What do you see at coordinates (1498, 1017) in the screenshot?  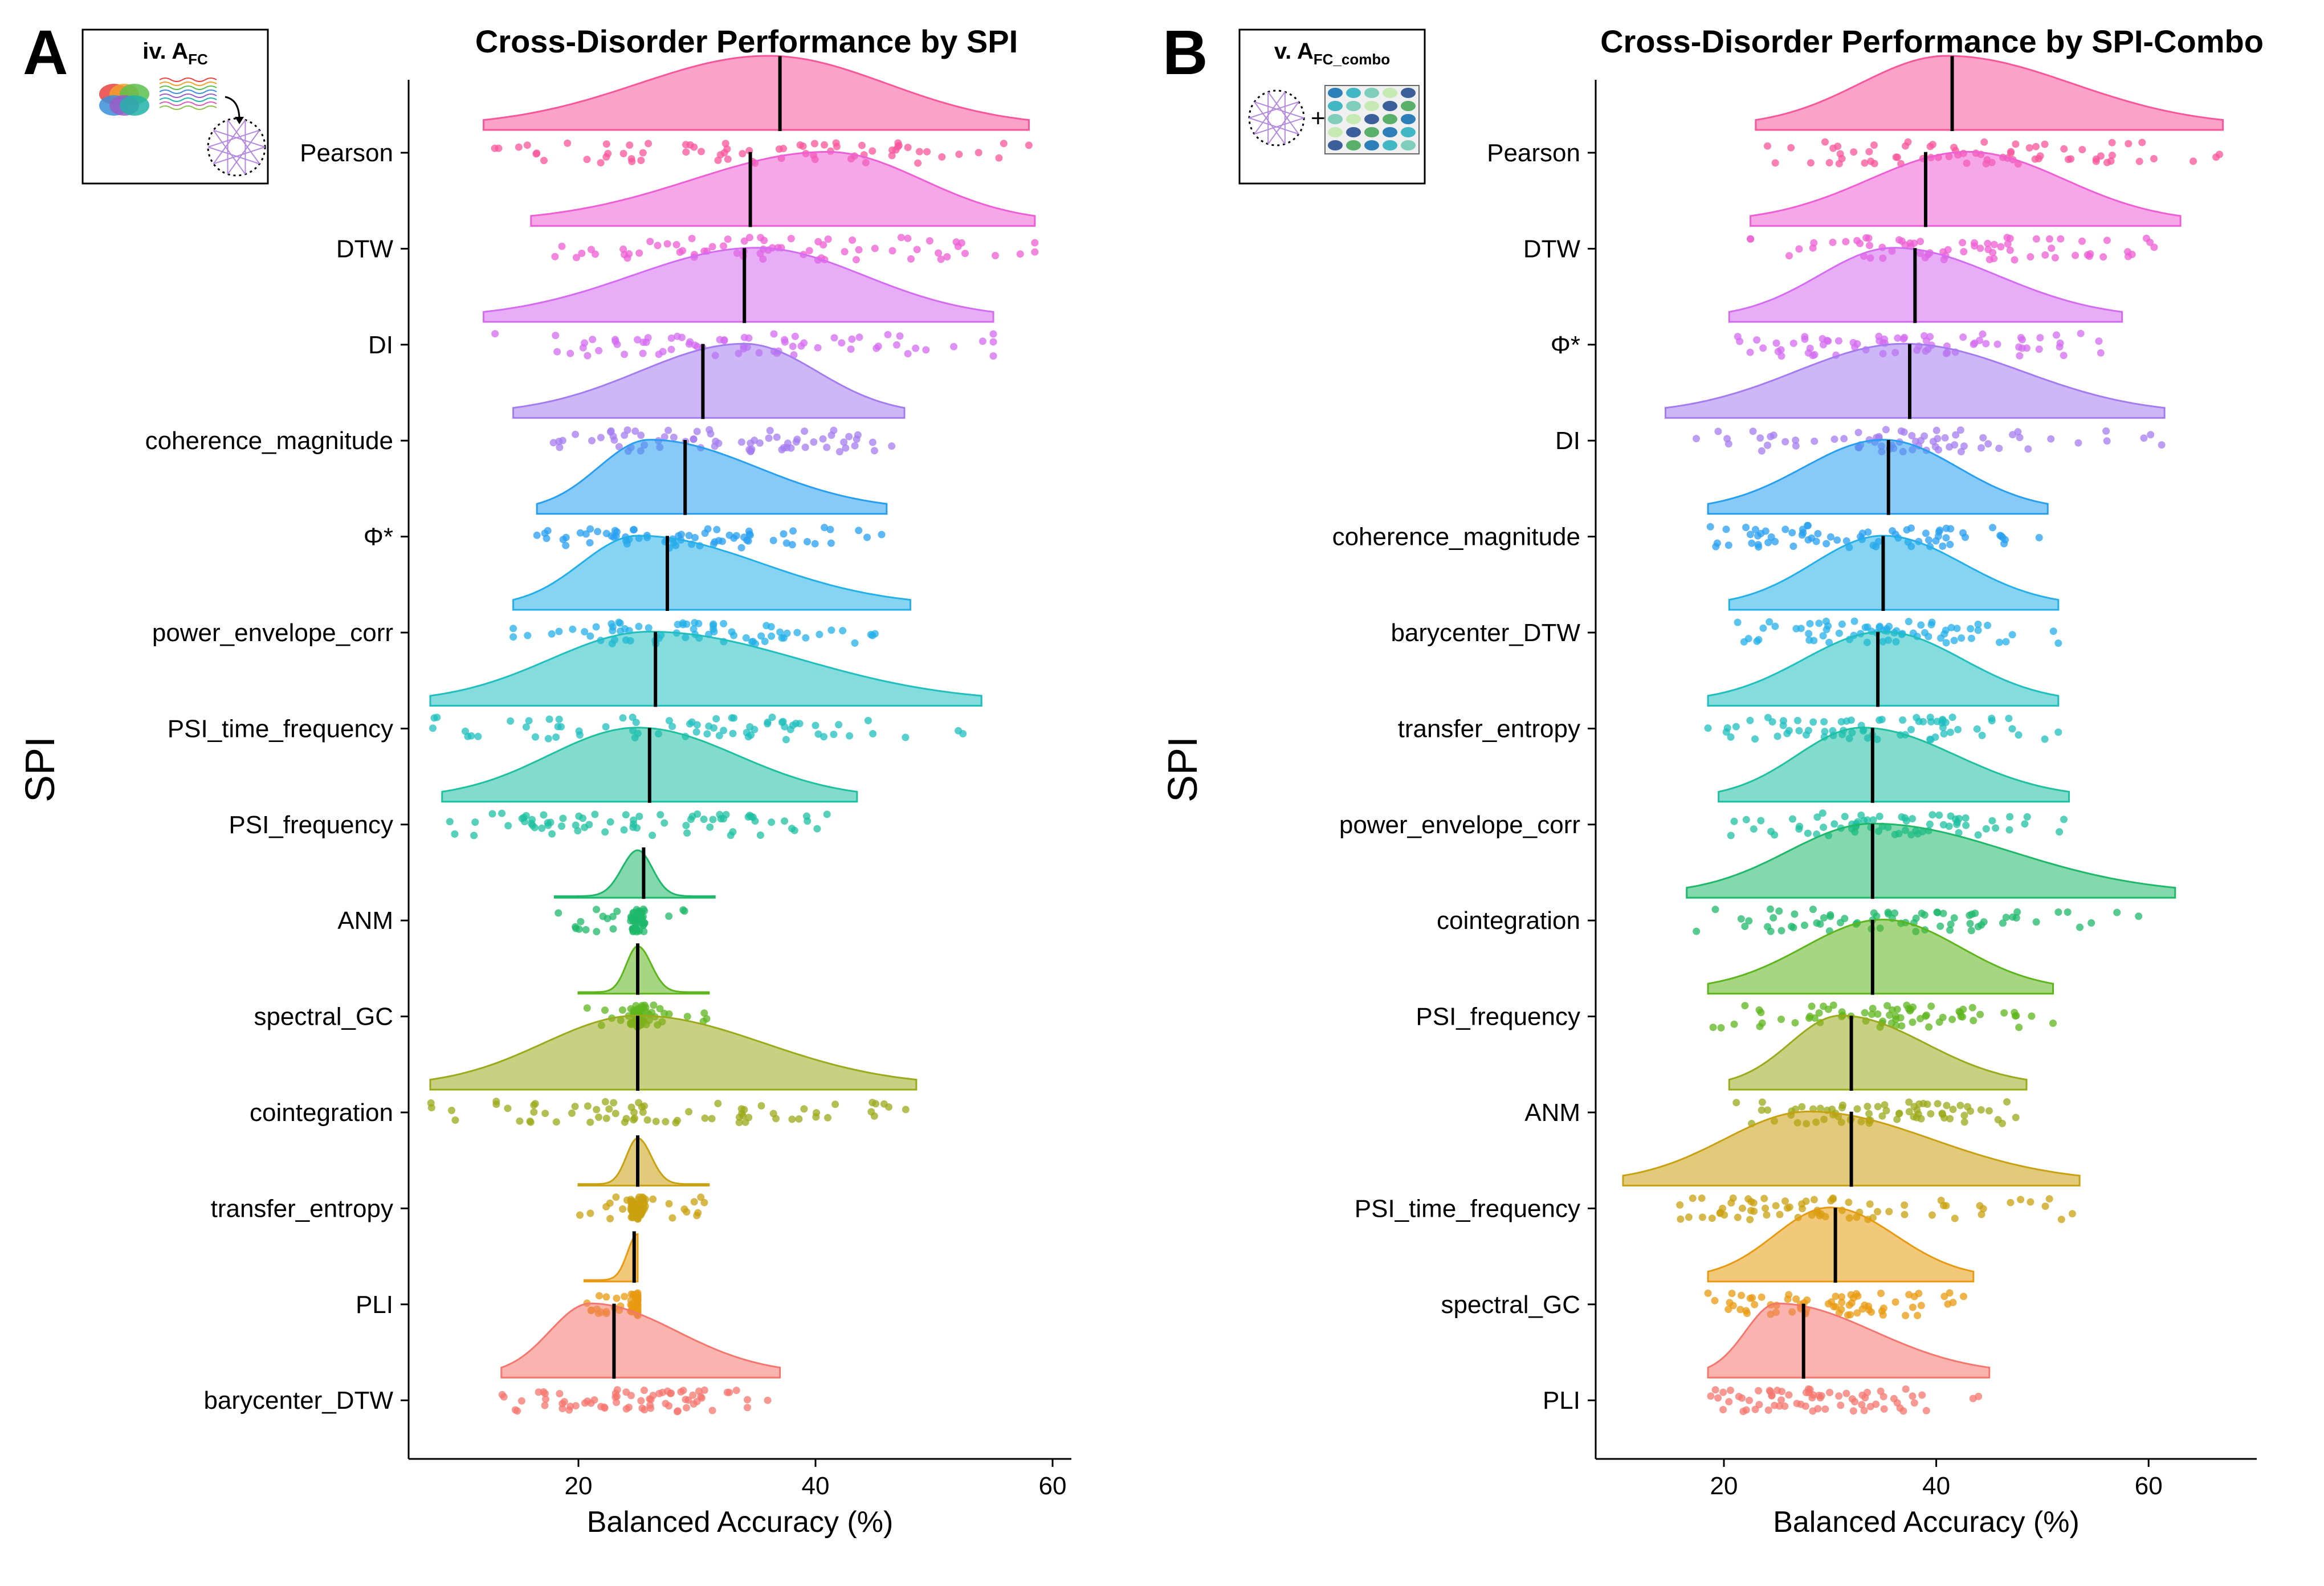 I see `y-tick-label: PSI_frequency` at bounding box center [1498, 1017].